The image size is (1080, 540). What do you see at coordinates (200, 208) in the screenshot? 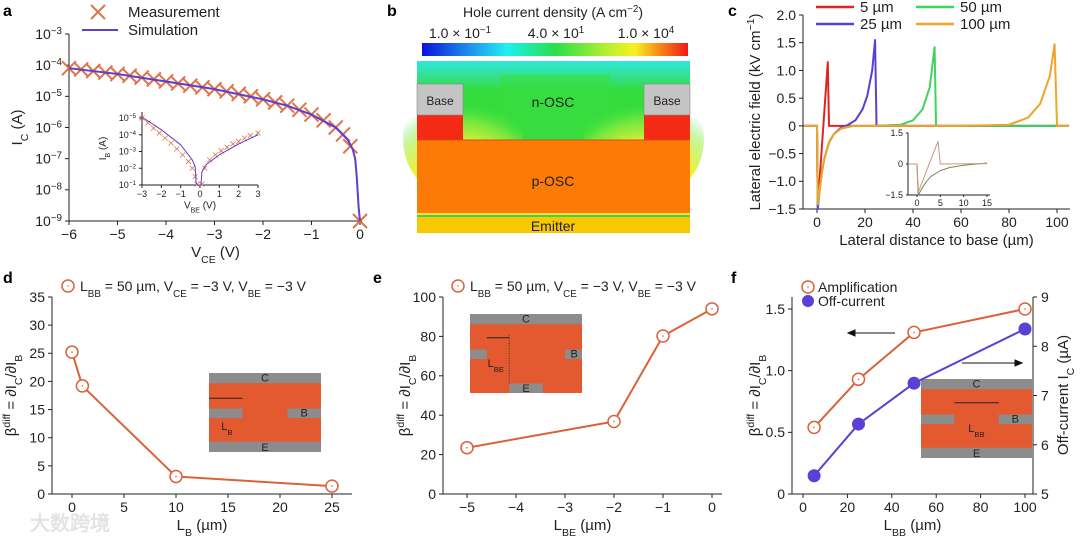
I see `x-axis-label: VBE (V)` at bounding box center [200, 208].